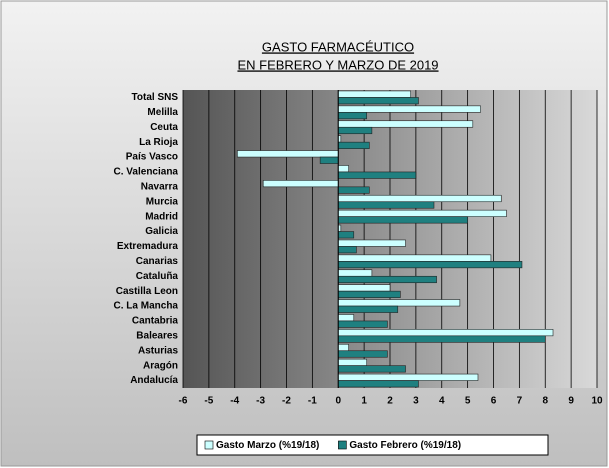 The width and height of the screenshot is (609, 468). Describe the element at coordinates (183, 401) in the screenshot. I see `x-tick-label: -6` at that location.